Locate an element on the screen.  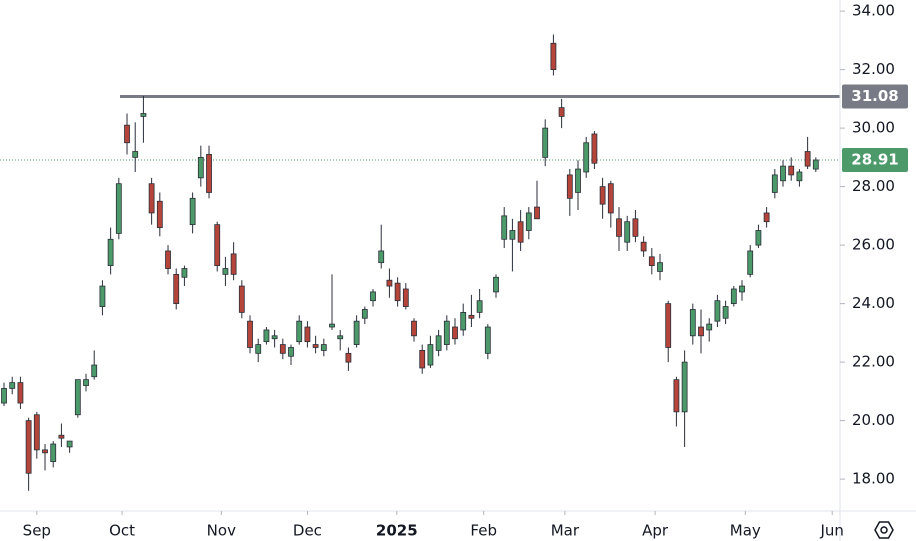
settings-icon is located at coordinates (884, 530).